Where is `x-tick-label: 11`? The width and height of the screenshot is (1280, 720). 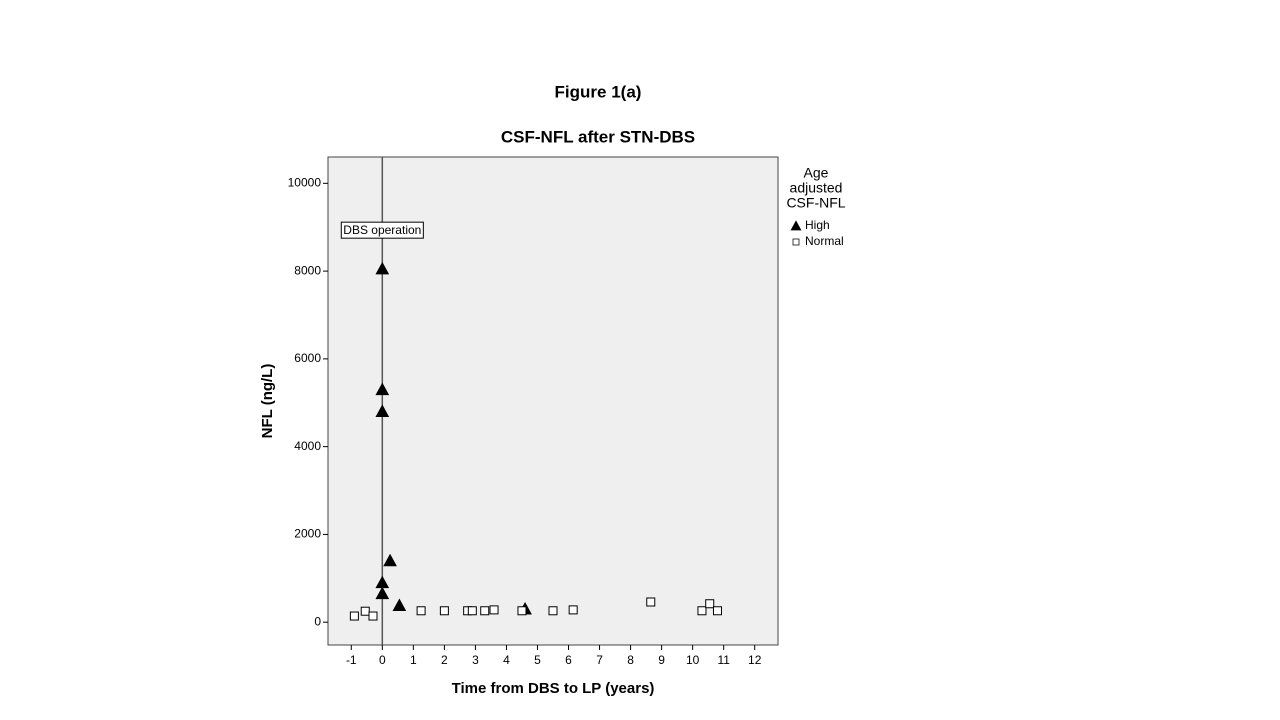
x-tick-label: 11 is located at coordinates (723, 660).